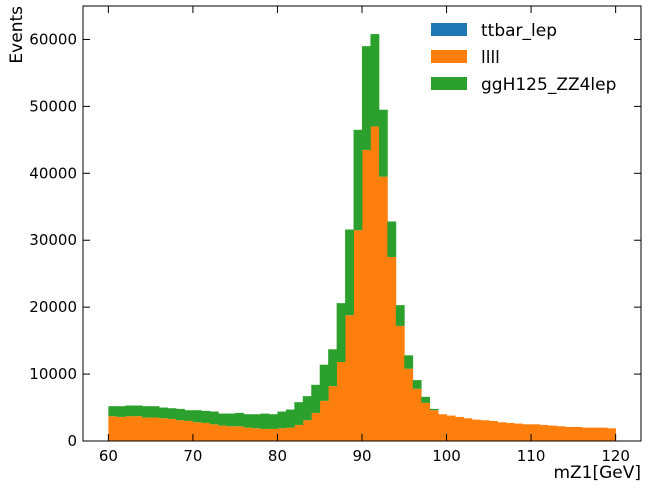  Describe the element at coordinates (53, 240) in the screenshot. I see `y-tick-label: 30000` at that location.